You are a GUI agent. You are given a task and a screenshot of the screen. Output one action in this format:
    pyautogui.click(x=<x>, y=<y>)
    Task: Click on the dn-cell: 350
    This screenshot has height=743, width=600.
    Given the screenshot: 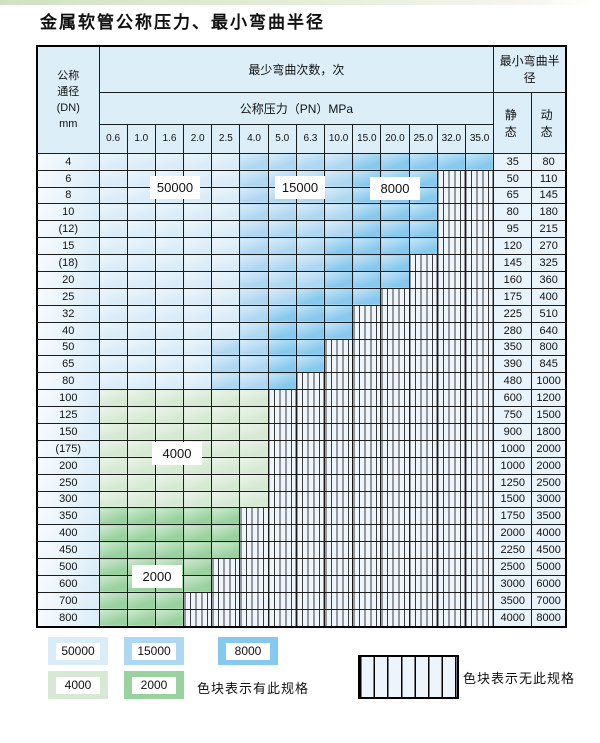 What is the action you would take?
    pyautogui.click(x=68, y=516)
    